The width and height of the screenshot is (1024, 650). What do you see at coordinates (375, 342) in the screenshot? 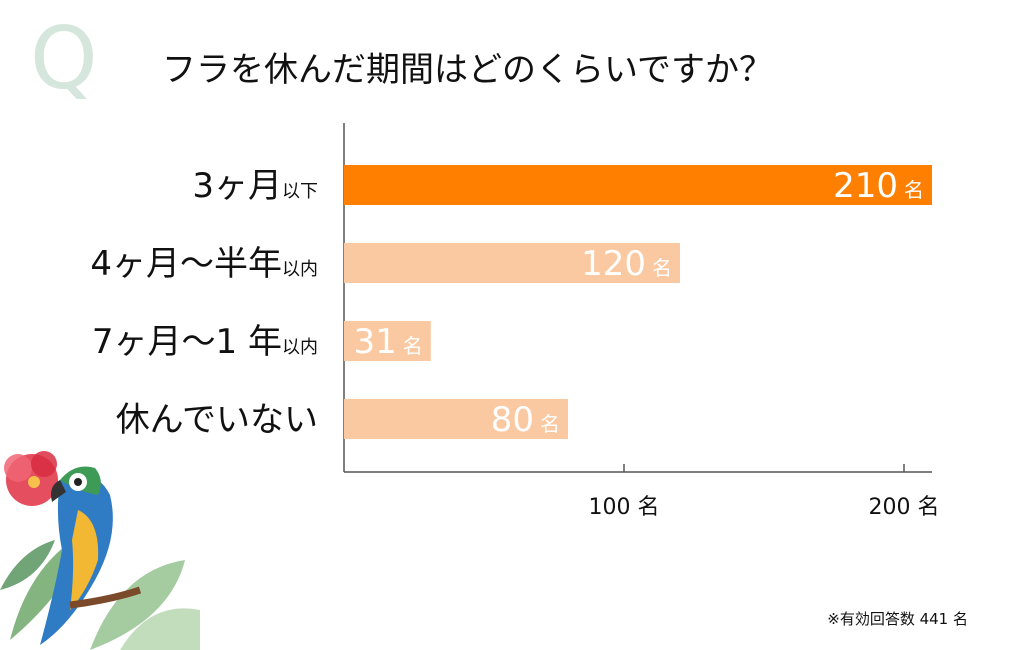
I see `data-label-value: 31` at bounding box center [375, 342].